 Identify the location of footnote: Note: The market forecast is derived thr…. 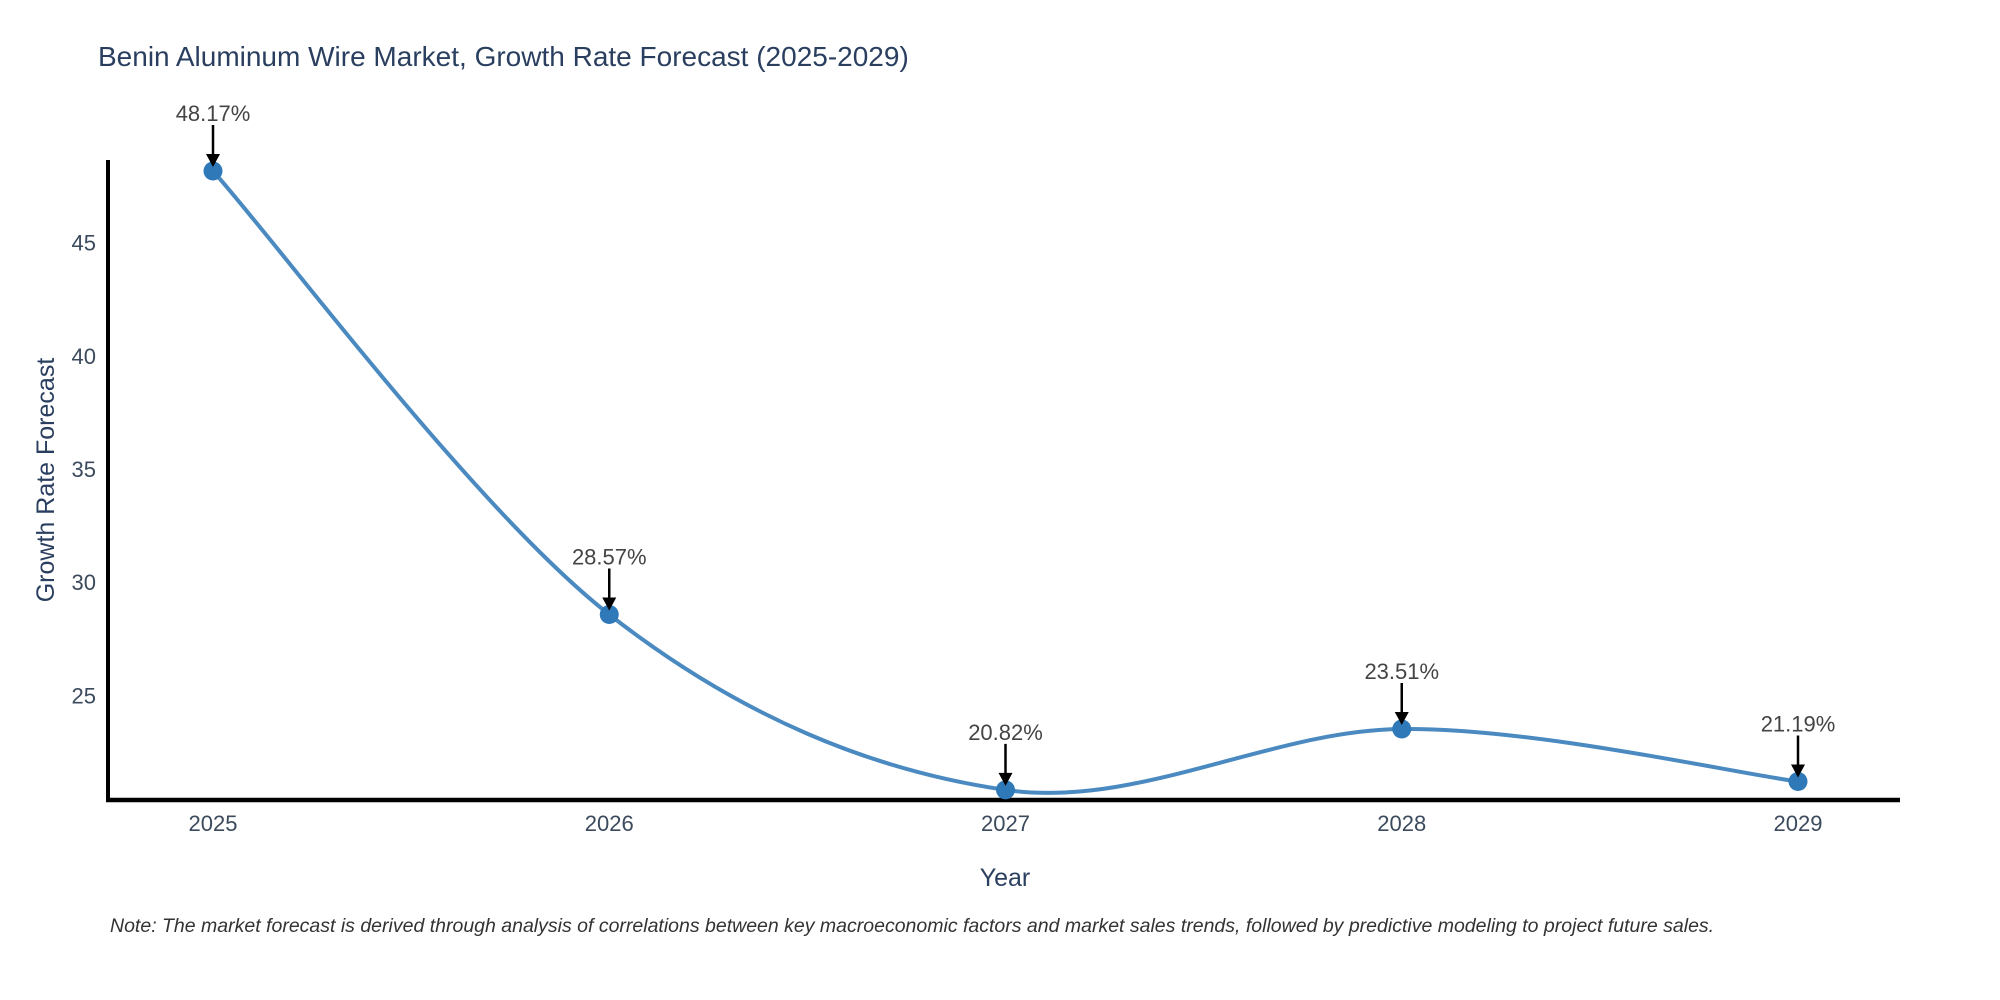
(912, 926).